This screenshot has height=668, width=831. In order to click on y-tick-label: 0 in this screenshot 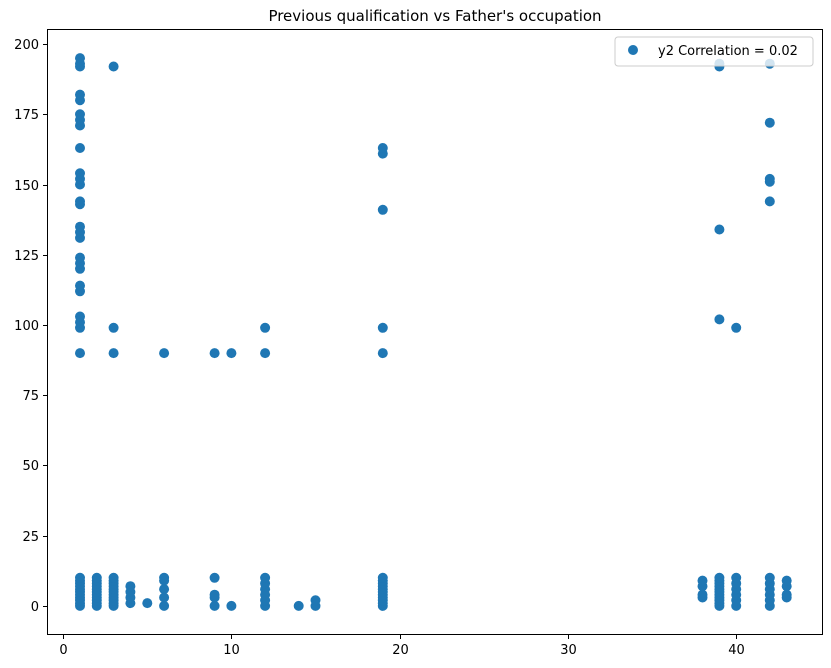, I will do `click(35, 607)`.